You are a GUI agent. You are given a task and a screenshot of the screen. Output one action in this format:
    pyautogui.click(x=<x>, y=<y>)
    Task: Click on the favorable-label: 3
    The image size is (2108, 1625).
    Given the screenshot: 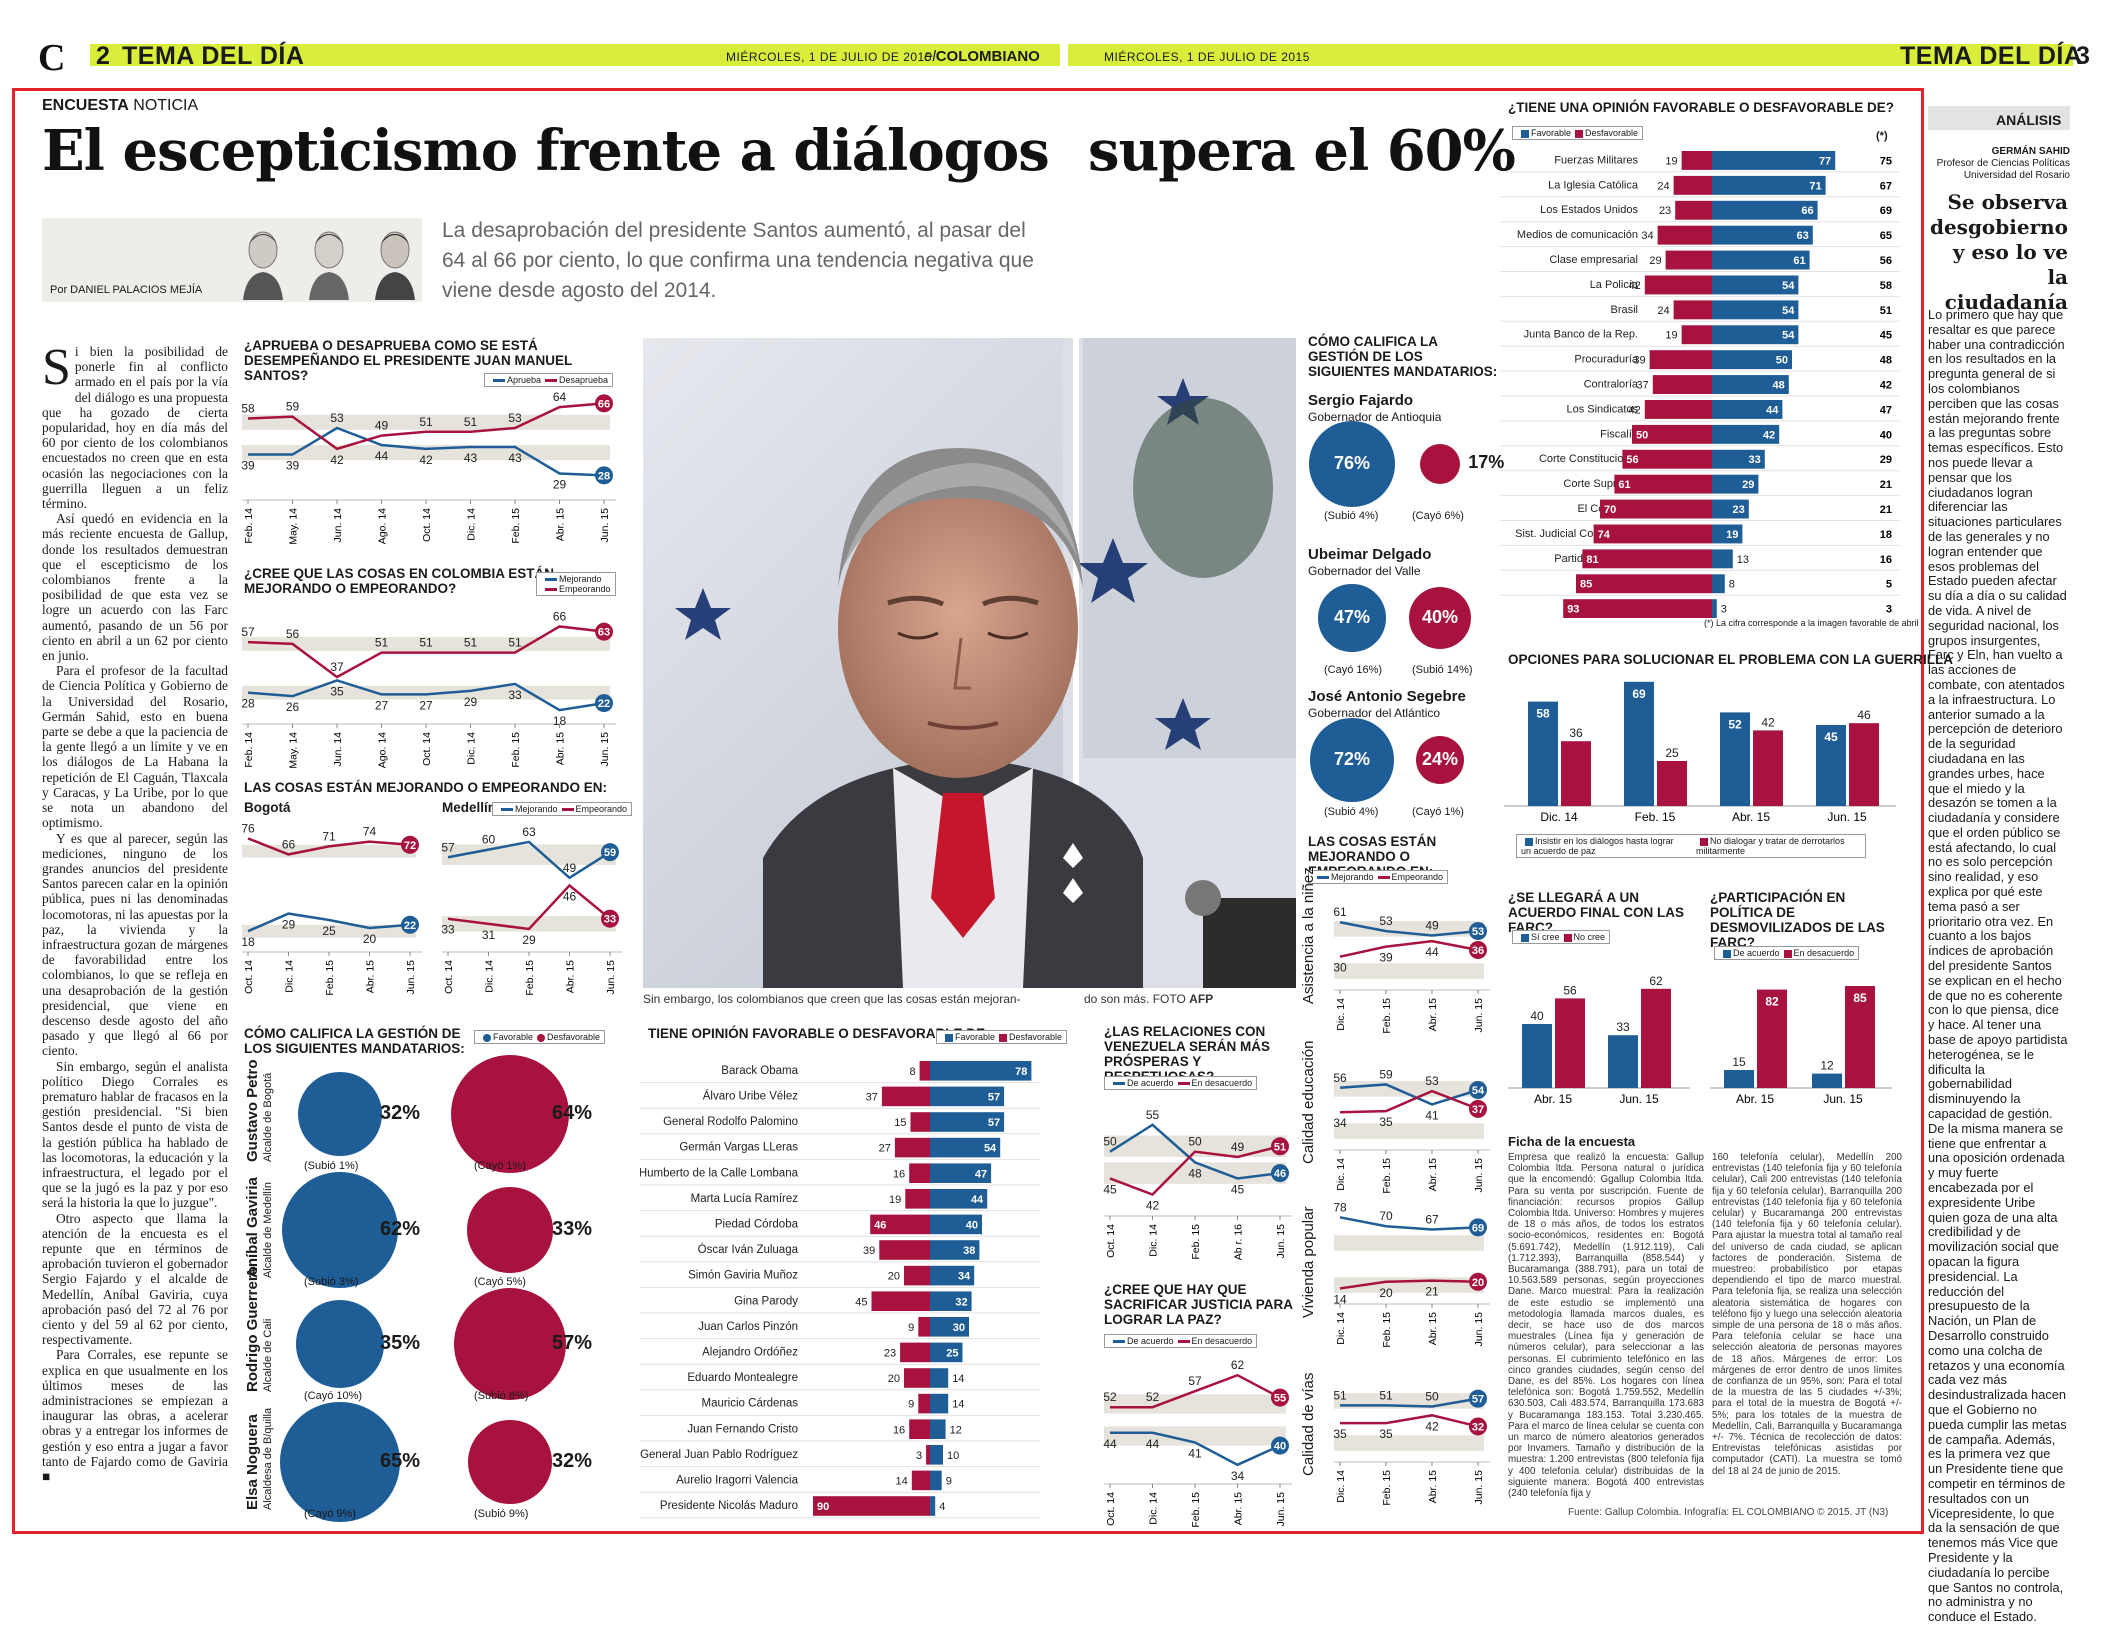 What is the action you would take?
    pyautogui.click(x=1724, y=610)
    